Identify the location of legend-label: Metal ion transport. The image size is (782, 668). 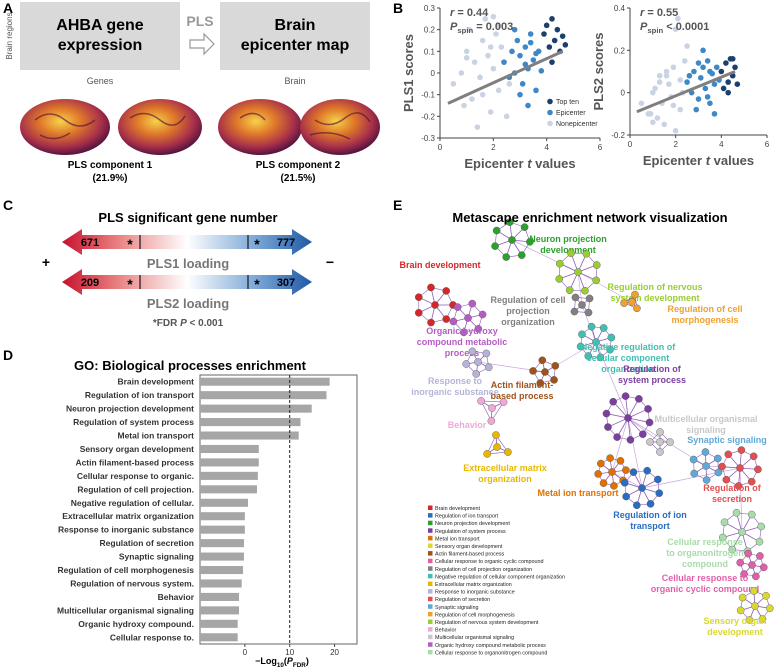
(457, 539).